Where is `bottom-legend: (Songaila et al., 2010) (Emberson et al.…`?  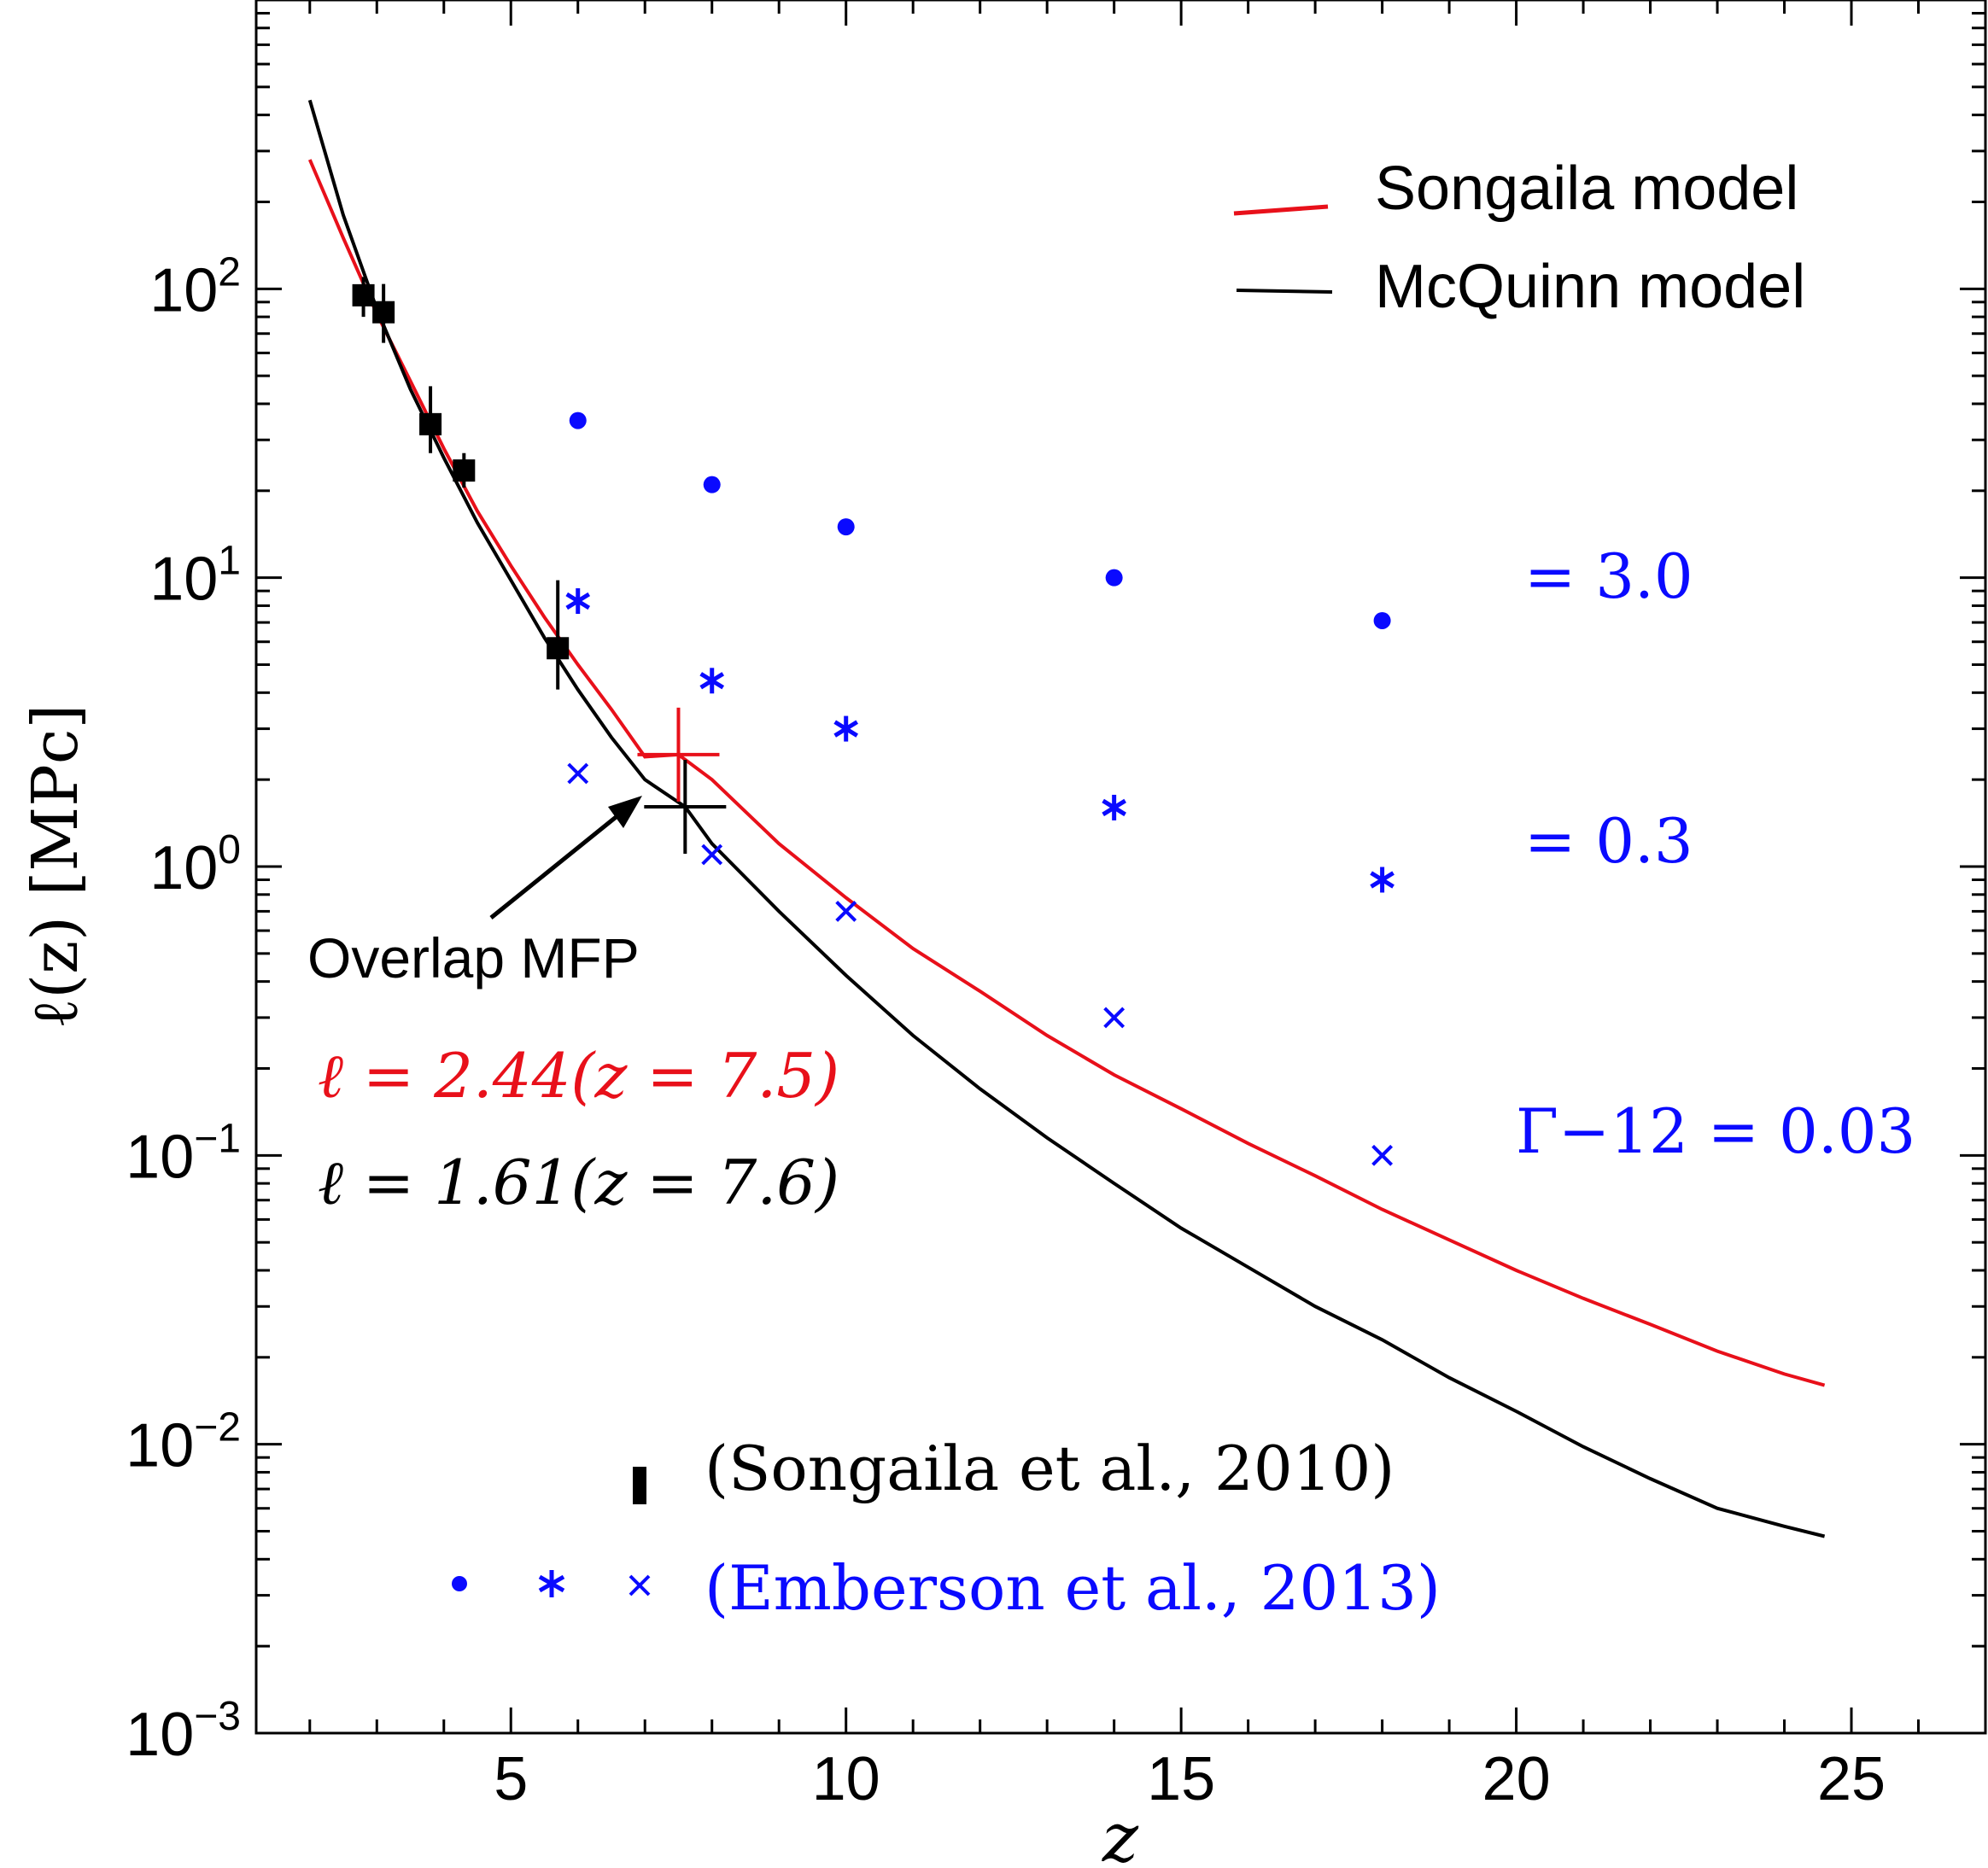 bottom-legend: (Songaila et al., 2010) (Emberson et al.… is located at coordinates (946, 1528).